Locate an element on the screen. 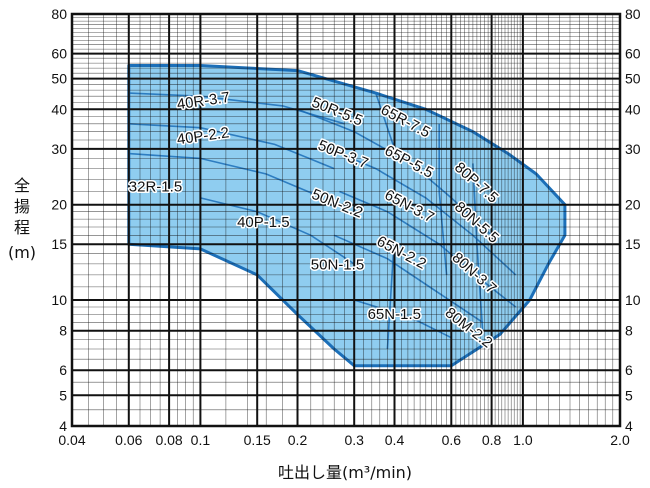 The image size is (650, 488). y-tick-label-right-9: 40 is located at coordinates (633, 109).